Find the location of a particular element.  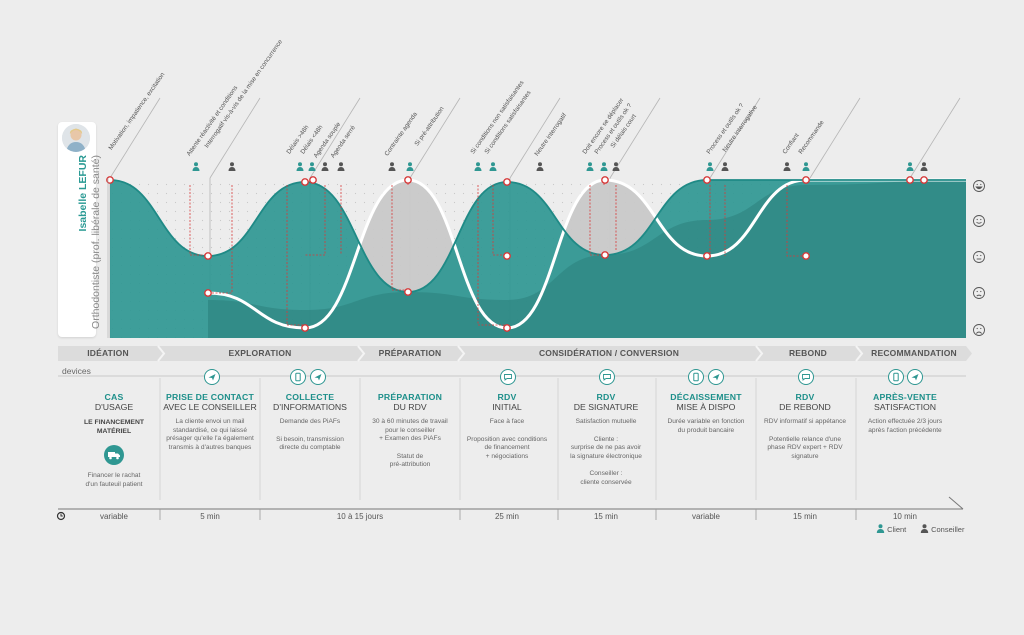

step-desc-2: Statut de pré-attribution is located at coordinates (410, 460).